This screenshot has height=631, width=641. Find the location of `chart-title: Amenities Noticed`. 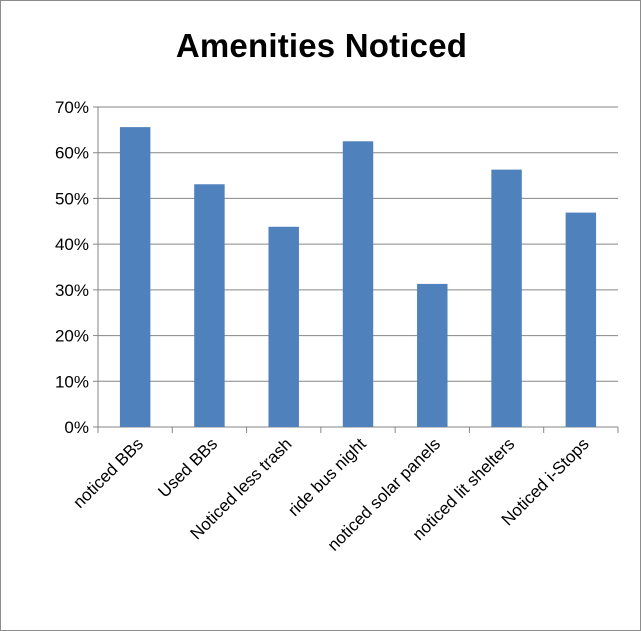

chart-title: Amenities Noticed is located at coordinates (321, 45).